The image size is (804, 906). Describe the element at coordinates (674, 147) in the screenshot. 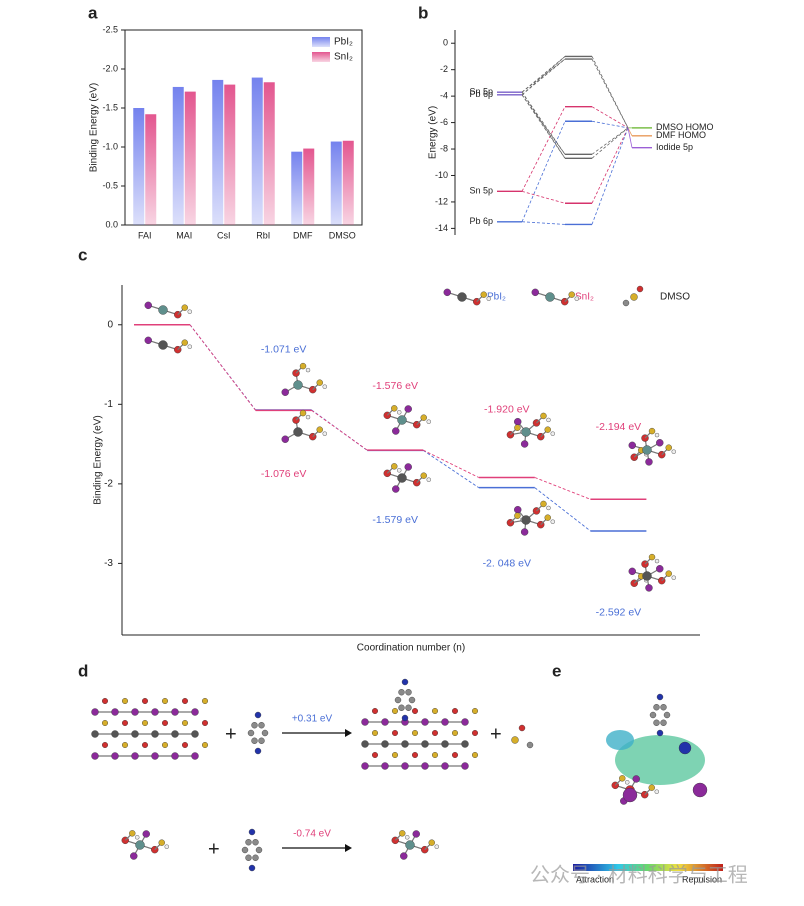

I see `level-label: Iodide 5p` at that location.